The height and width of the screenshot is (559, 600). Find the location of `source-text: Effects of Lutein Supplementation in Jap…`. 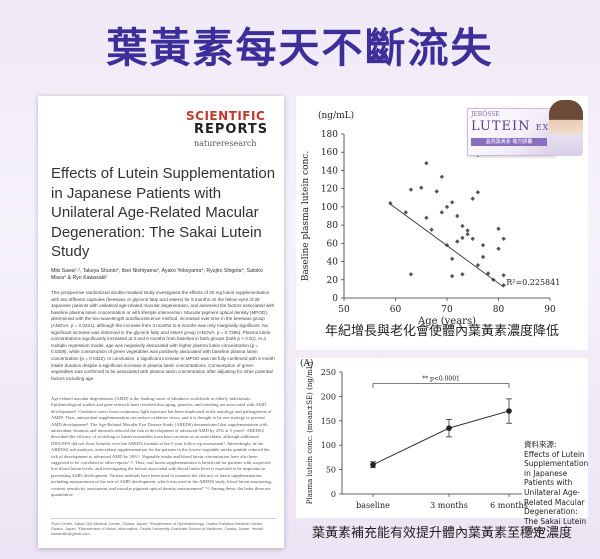

source-text: Effects of Lutein Supplementation in Jap… is located at coordinates (556, 492).